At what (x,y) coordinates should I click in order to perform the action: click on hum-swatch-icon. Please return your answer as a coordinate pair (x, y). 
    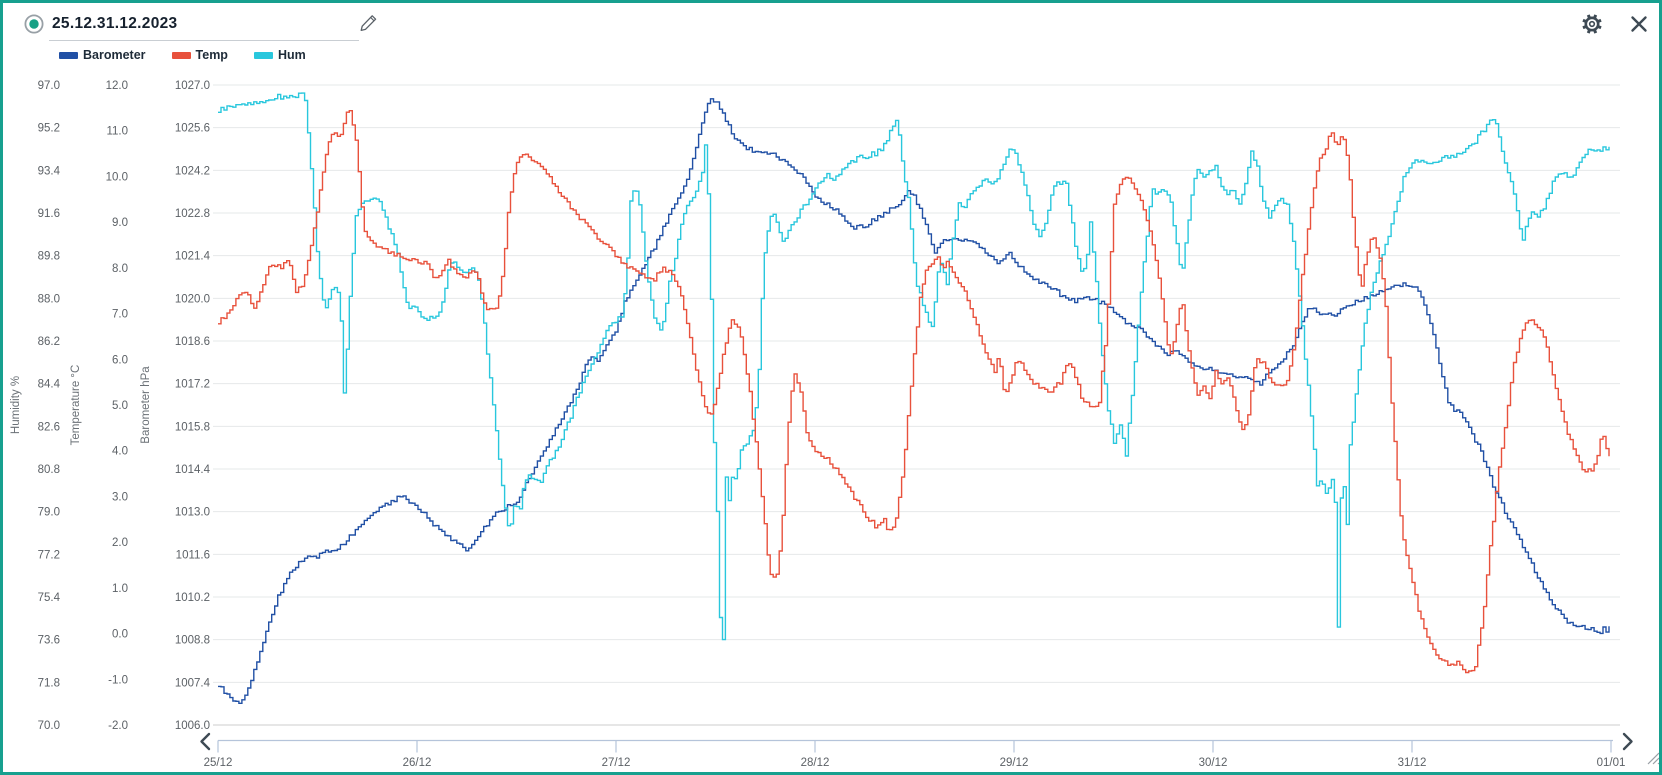
    Looking at the image, I should click on (263, 55).